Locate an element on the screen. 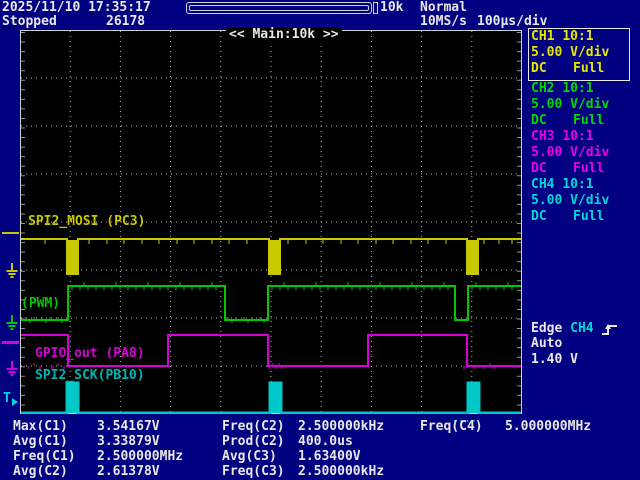 This screenshot has width=640, height=480. wave-label-ch4: SPI2_SCK(PB10) is located at coordinates (90, 375).